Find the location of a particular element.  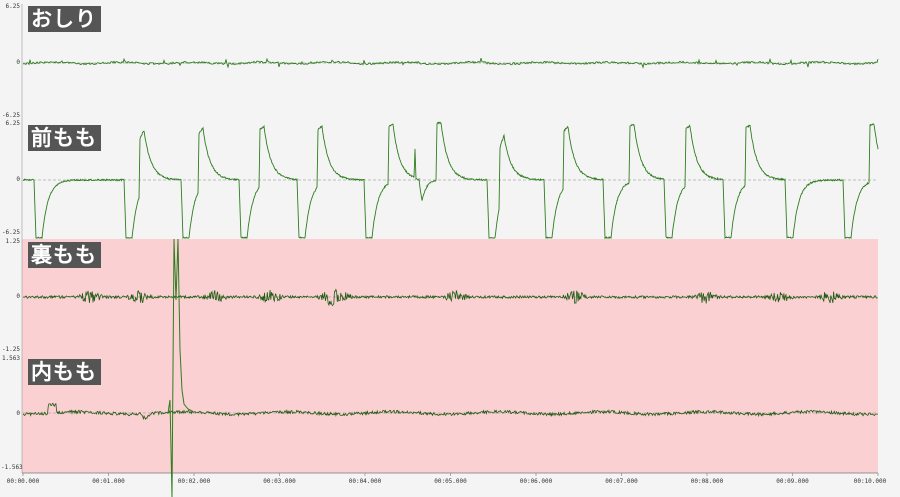

lane-label-front-thigh: 前もも is located at coordinates (64, 138).